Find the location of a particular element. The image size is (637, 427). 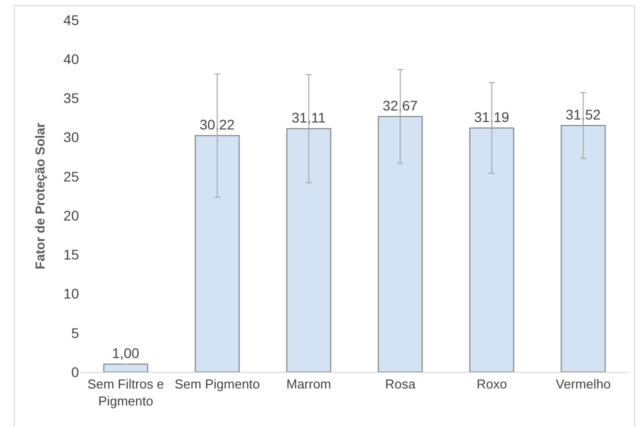

data-label: 31,52 is located at coordinates (583, 114).